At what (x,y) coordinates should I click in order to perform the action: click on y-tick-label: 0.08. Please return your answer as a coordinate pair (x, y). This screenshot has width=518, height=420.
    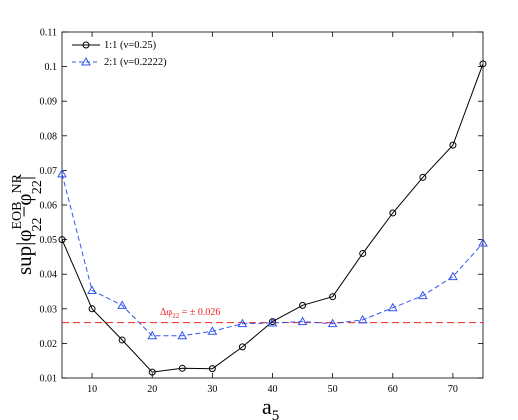
    Looking at the image, I should click on (49, 136).